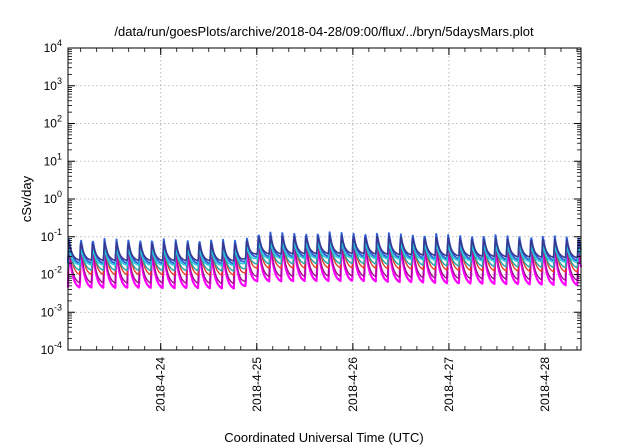 The image size is (640, 448). Describe the element at coordinates (51, 235) in the screenshot. I see `y-tick-label: 10⁻¹` at that location.